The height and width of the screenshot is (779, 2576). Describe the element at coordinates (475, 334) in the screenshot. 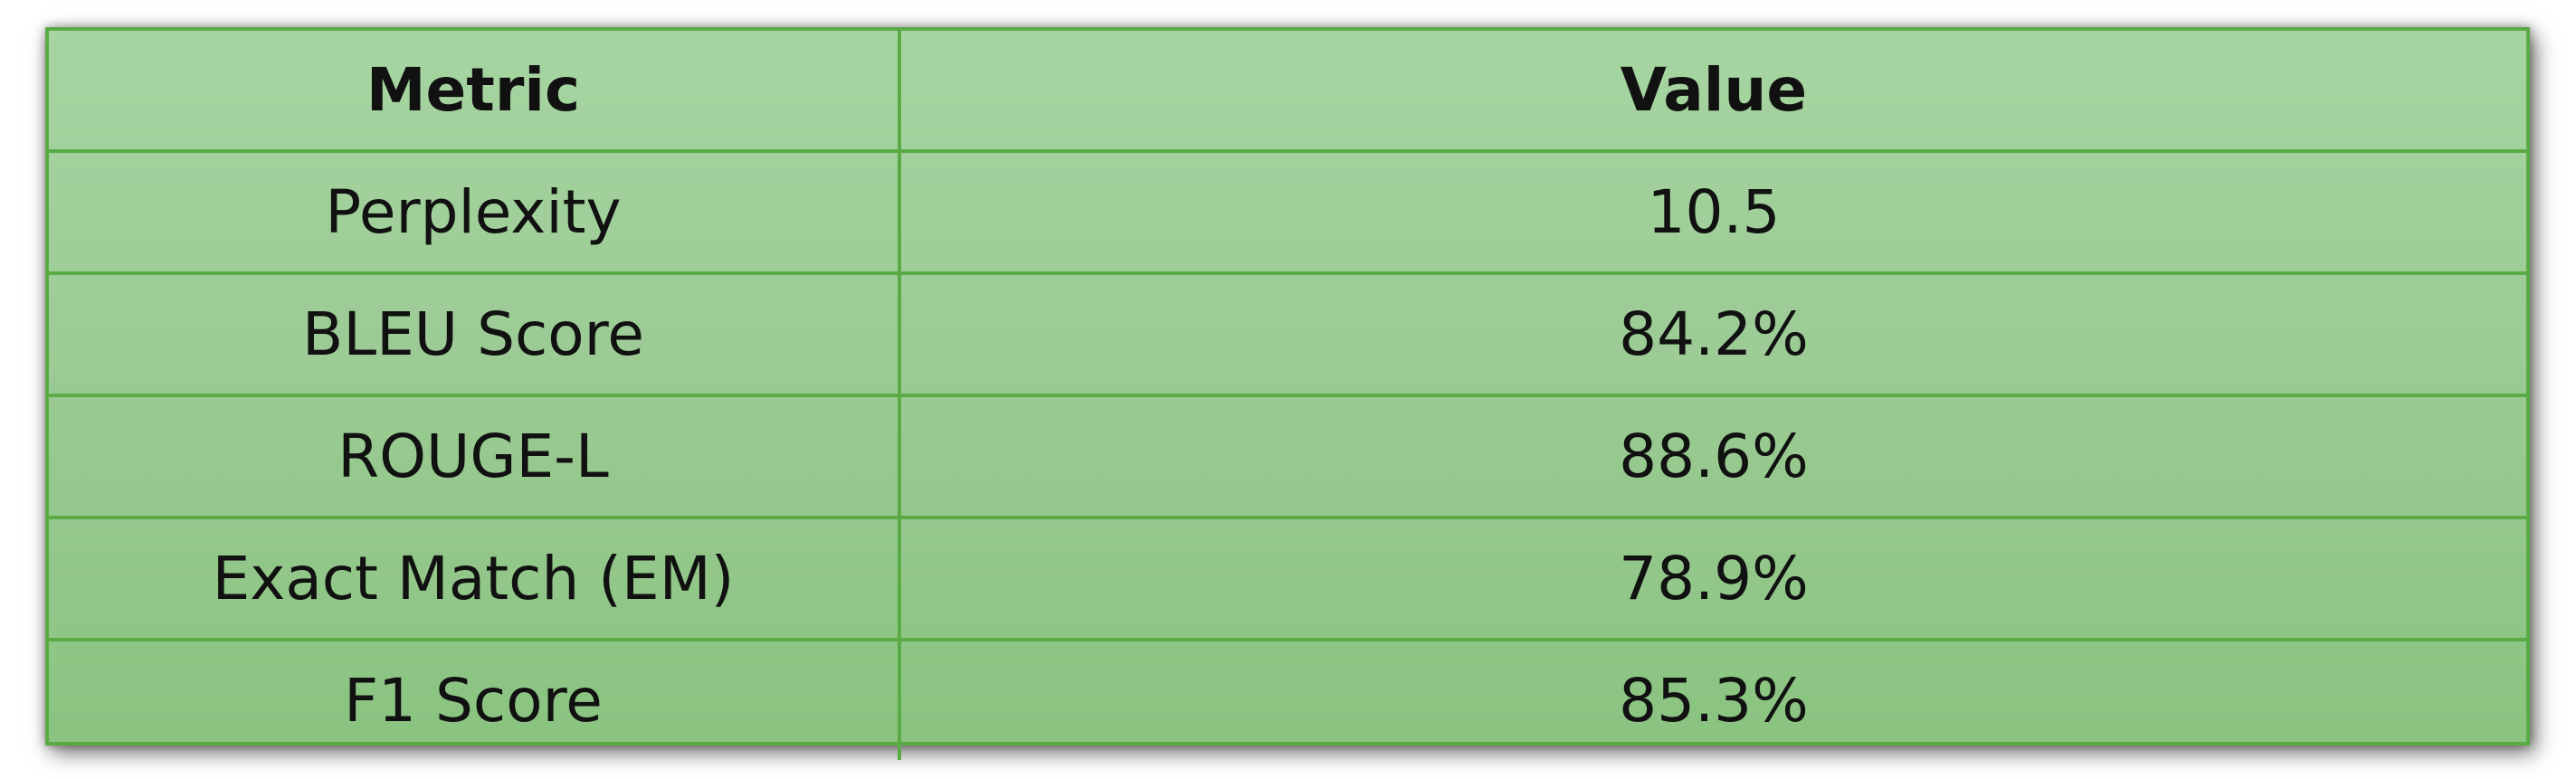

I see `metric-cell: BLEU Score` at that location.